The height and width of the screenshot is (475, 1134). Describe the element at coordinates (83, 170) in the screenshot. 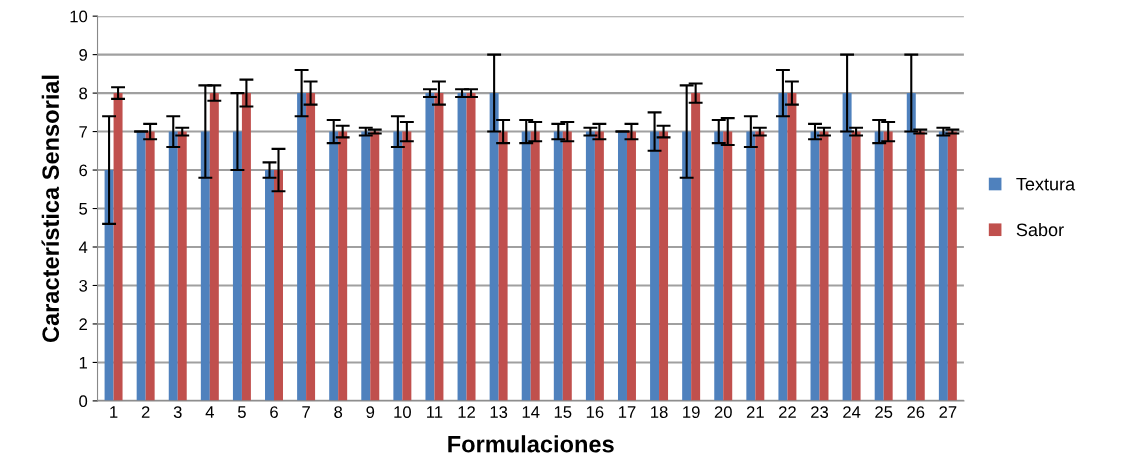

I see `y-tick-label: 6` at that location.